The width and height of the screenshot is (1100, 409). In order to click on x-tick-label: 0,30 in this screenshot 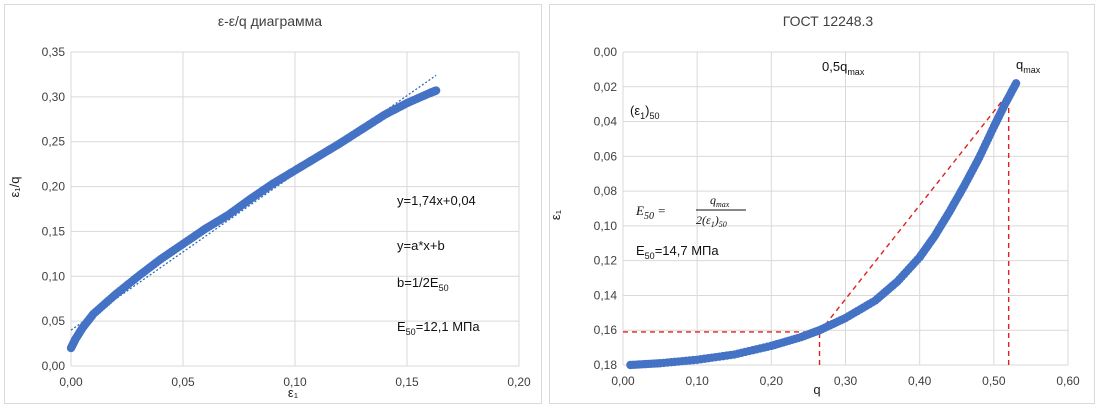, I will do `click(846, 381)`.